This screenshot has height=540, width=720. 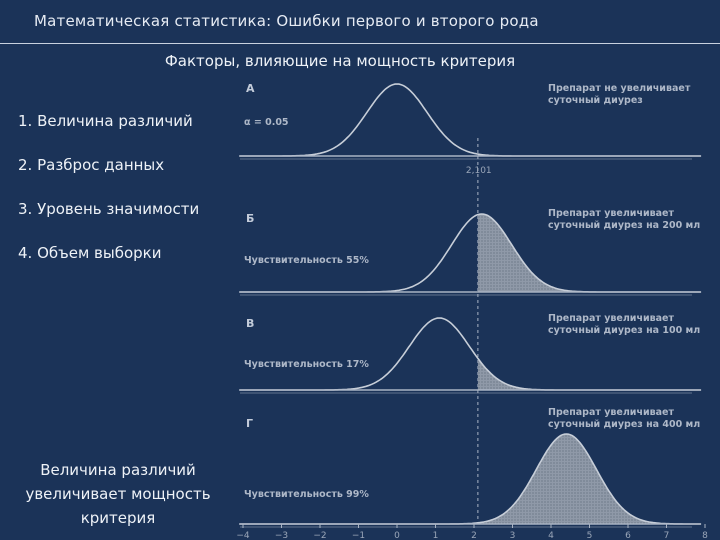 I want to click on panel-letter: Г, so click(x=249, y=423).